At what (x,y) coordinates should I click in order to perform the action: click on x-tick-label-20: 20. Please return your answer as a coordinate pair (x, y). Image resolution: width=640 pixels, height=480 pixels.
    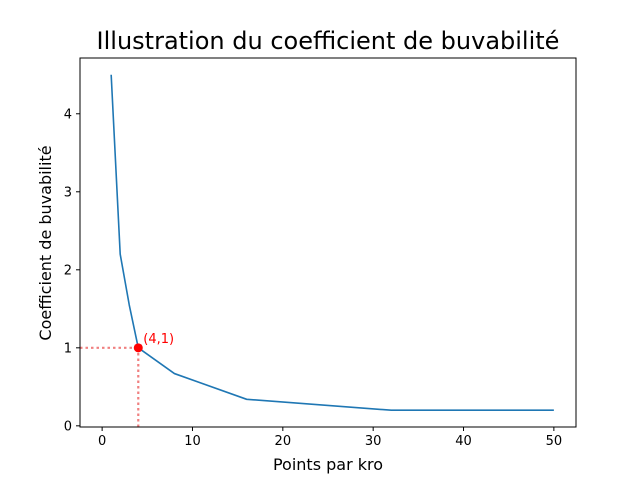
    Looking at the image, I should click on (283, 441).